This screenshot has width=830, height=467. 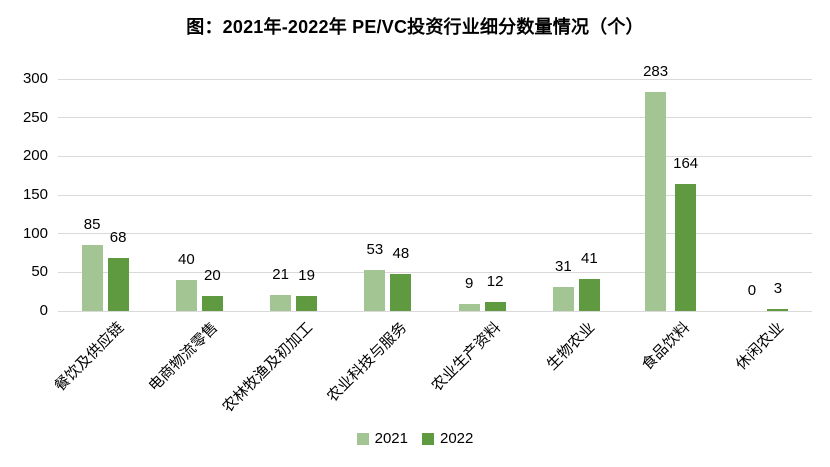 I want to click on bar-group: 9 12, so click(x=482, y=195).